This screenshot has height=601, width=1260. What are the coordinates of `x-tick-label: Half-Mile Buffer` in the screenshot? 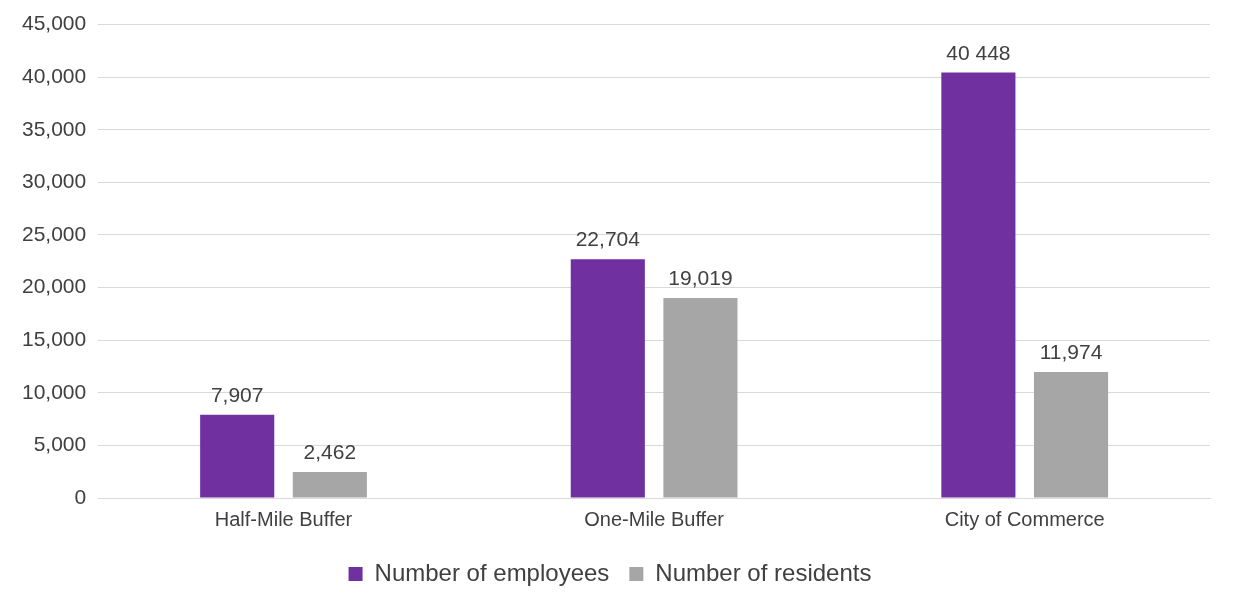 It's located at (283, 518).